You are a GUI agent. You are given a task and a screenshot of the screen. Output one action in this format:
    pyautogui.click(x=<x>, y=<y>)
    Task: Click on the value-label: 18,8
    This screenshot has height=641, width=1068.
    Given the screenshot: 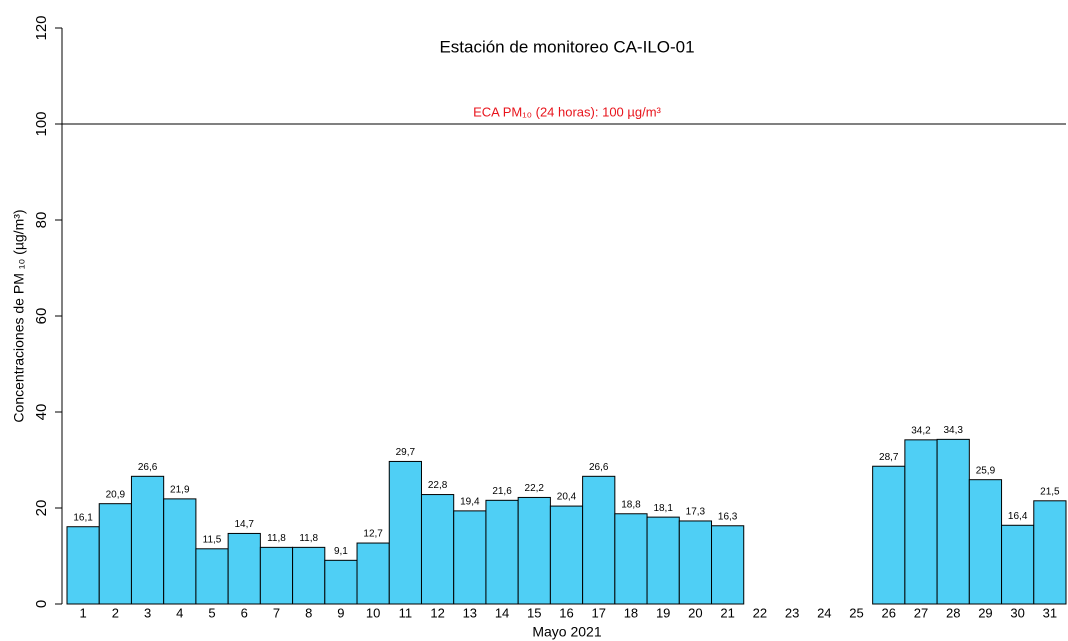 What is the action you would take?
    pyautogui.click(x=631, y=504)
    